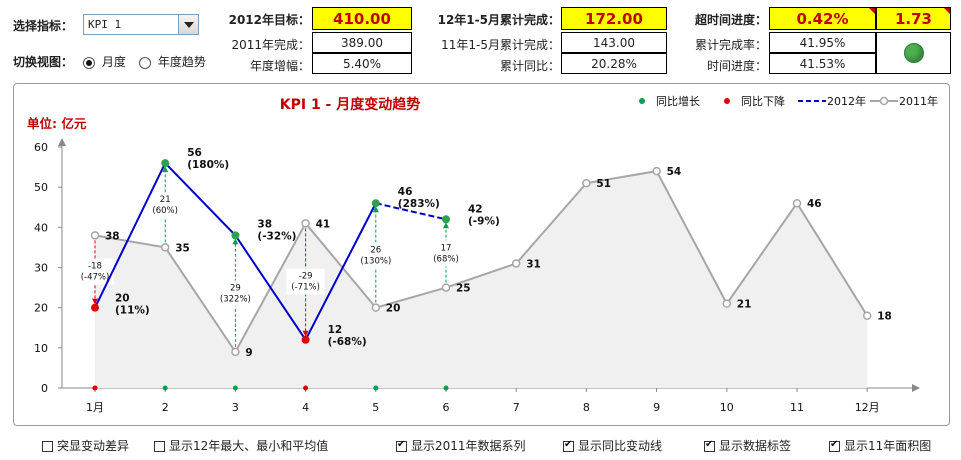  Describe the element at coordinates (305, 407) in the screenshot. I see `x-tick-label: 4` at that location.